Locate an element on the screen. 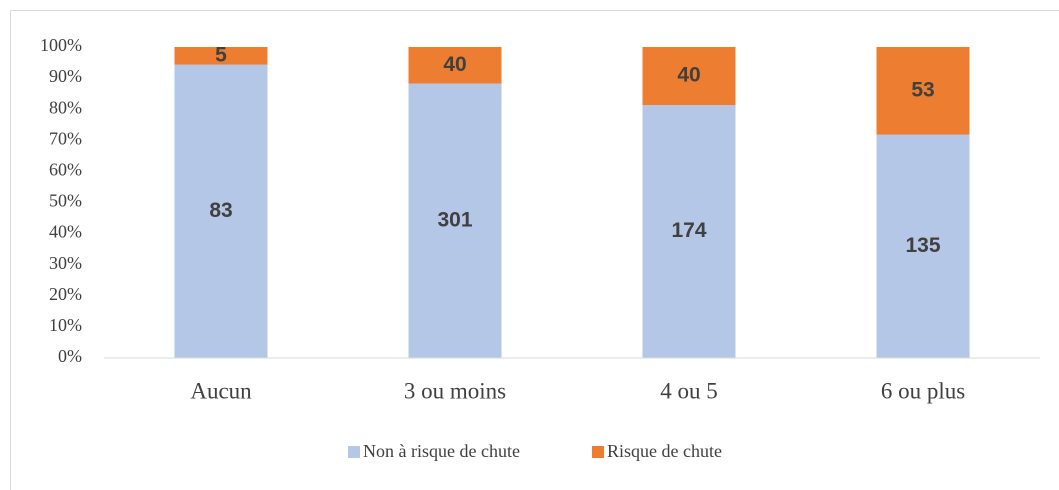  data-label: 301 is located at coordinates (454, 219).